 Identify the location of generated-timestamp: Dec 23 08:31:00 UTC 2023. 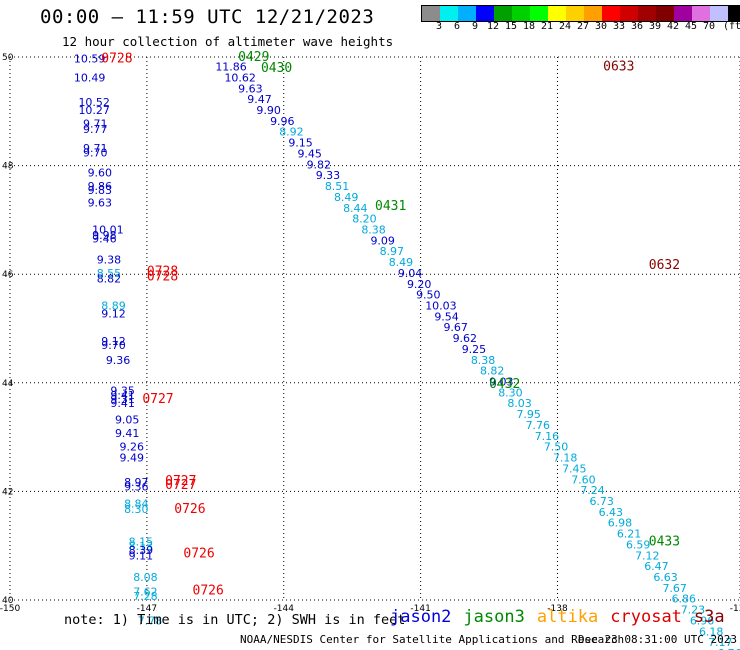
(657, 639).